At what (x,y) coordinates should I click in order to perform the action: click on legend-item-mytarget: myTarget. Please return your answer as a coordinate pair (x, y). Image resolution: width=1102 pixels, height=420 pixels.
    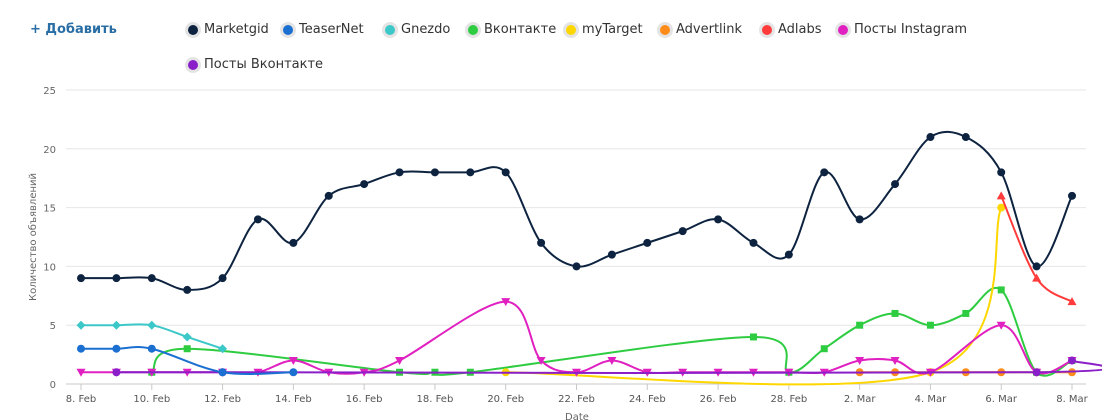
    Looking at the image, I should click on (604, 29).